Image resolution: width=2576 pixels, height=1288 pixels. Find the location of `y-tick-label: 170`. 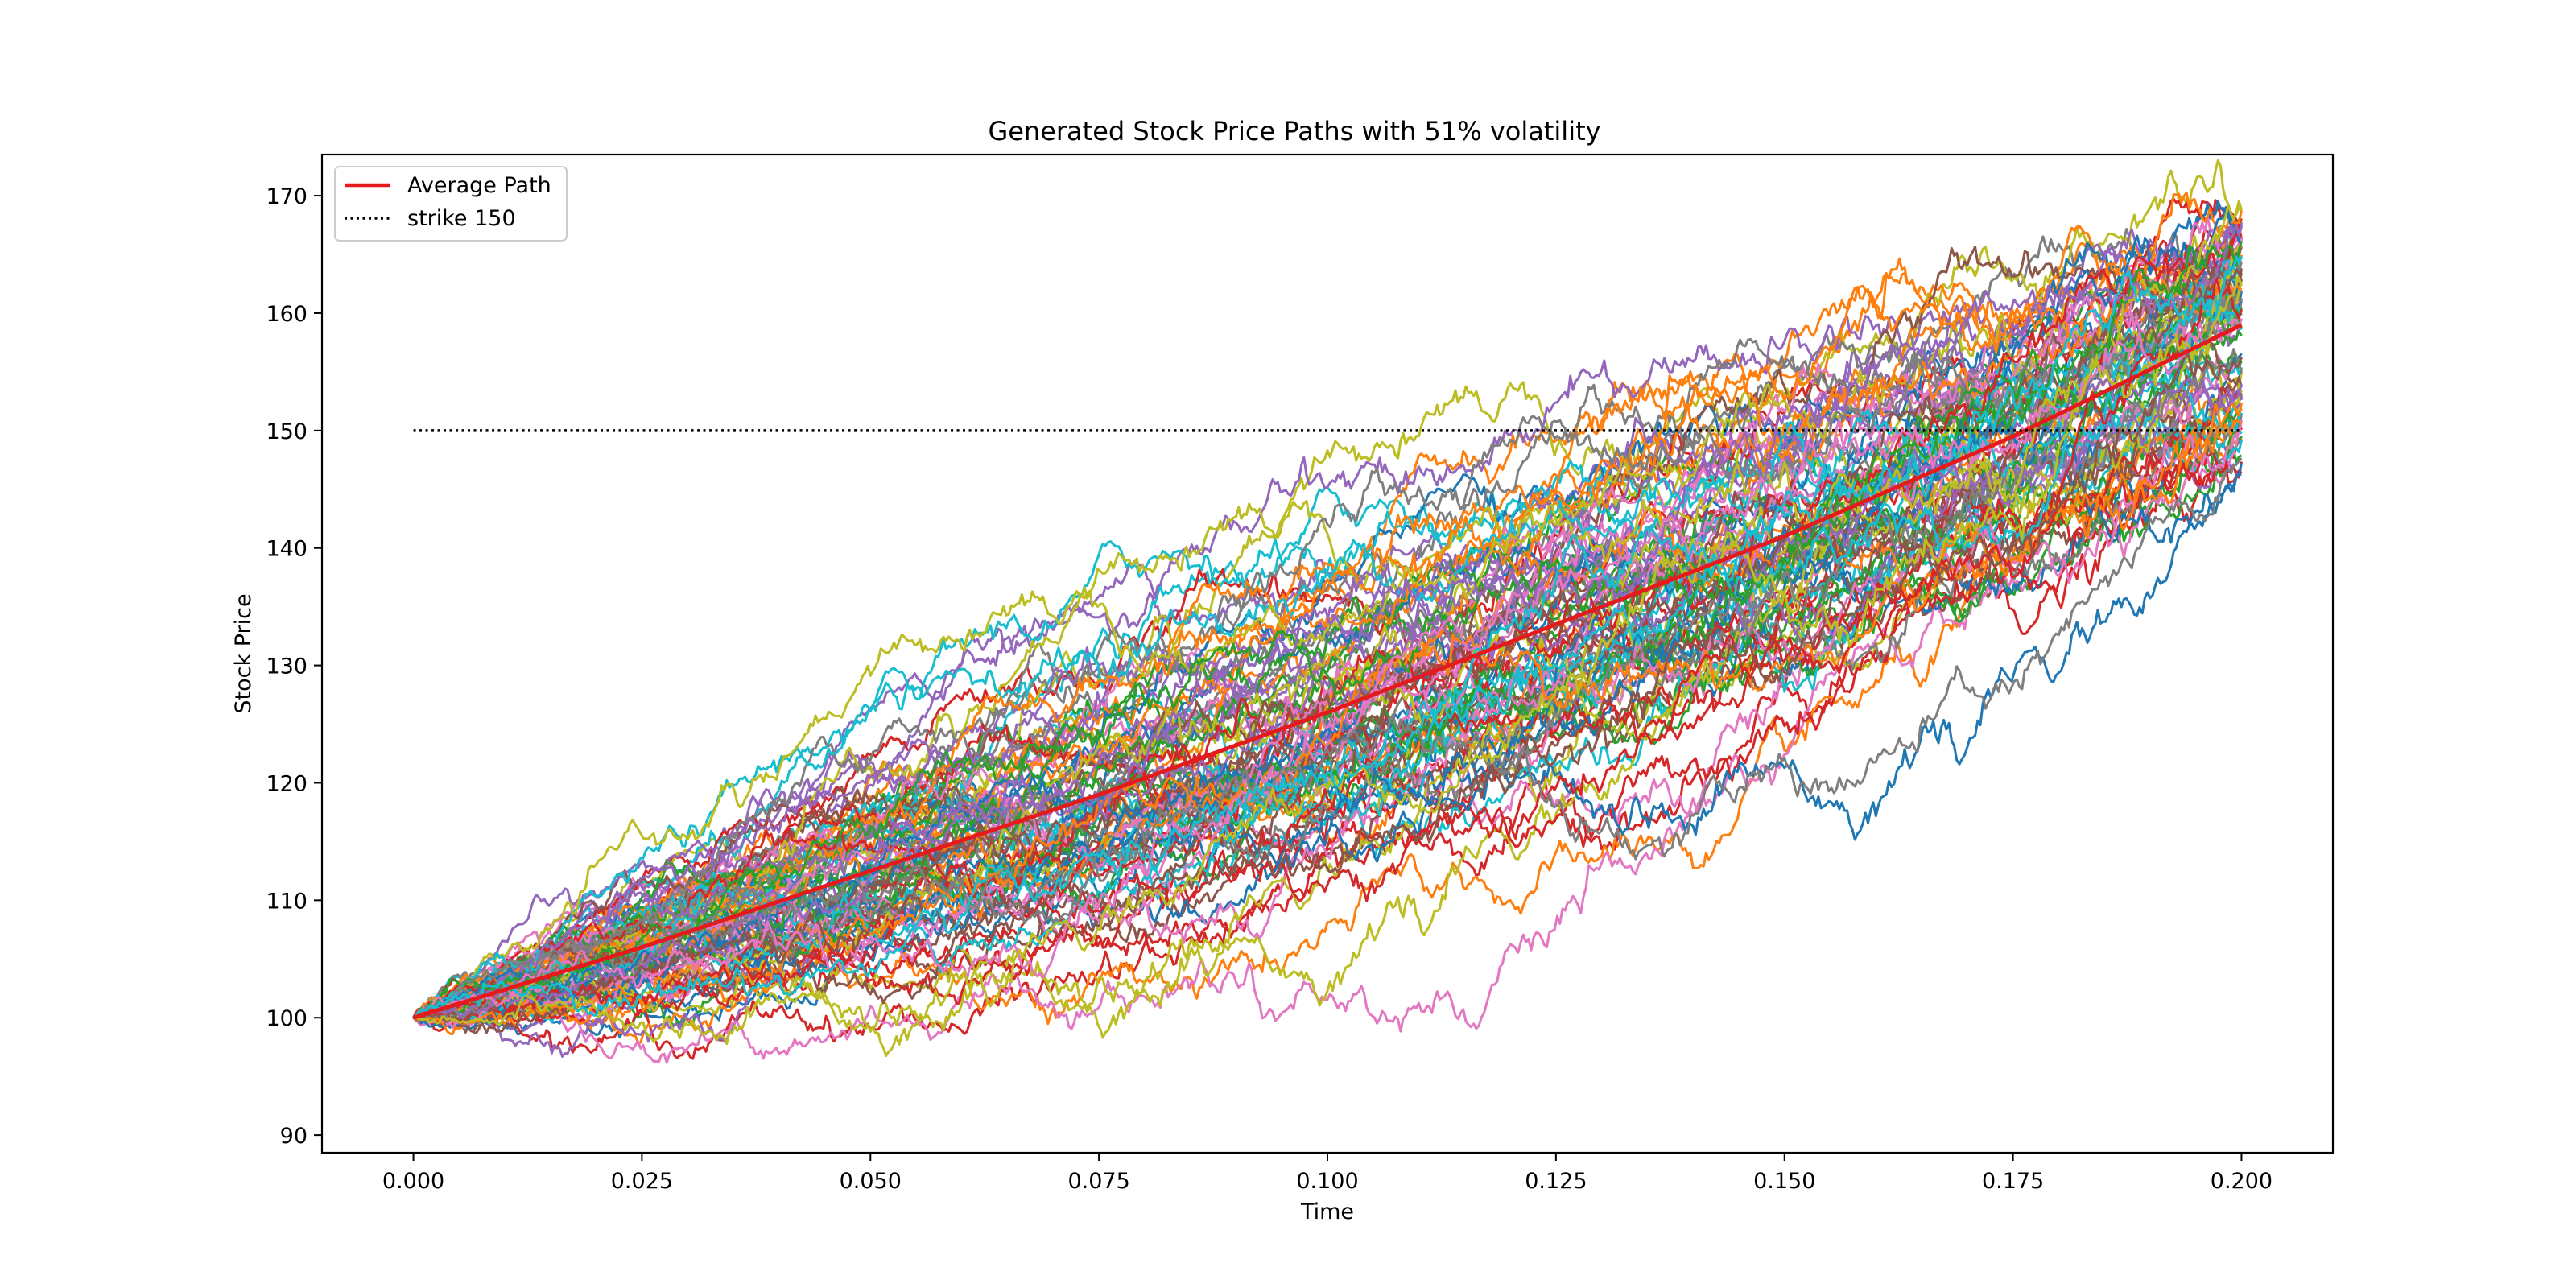

y-tick-label: 170 is located at coordinates (287, 196).